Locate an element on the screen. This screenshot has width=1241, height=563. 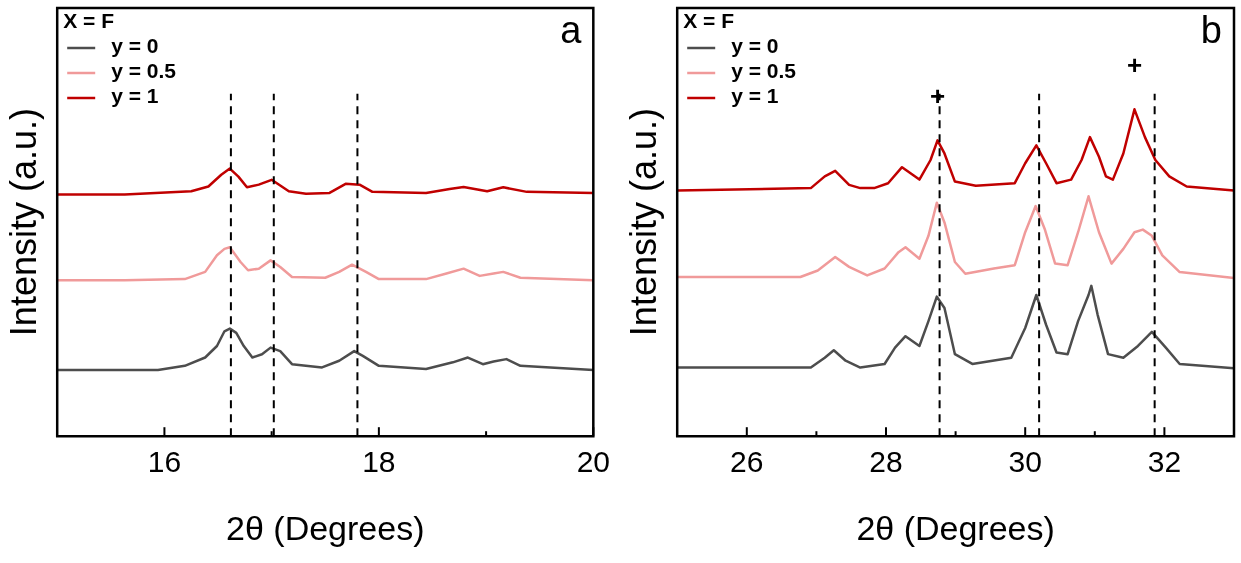
text: a is located at coordinates (571, 30).